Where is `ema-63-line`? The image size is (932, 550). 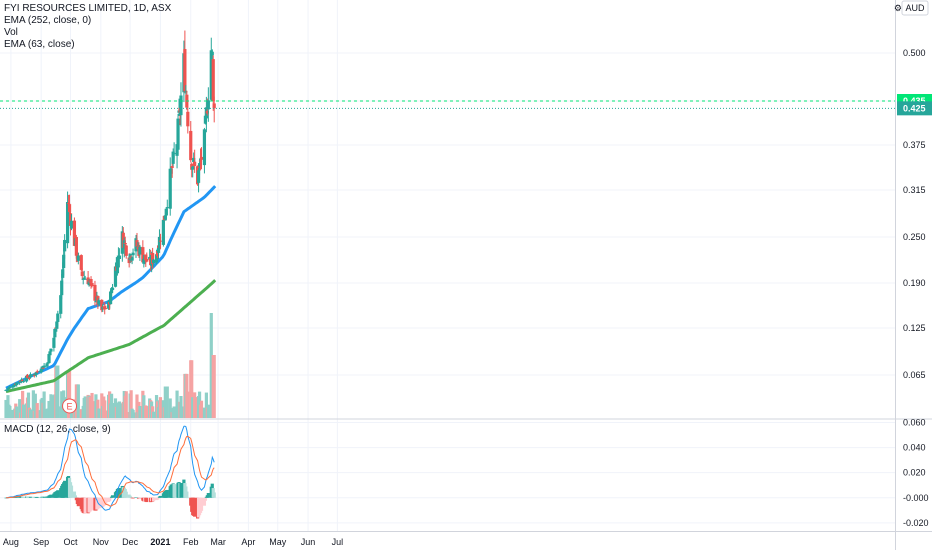 ema-63-line is located at coordinates (111, 287).